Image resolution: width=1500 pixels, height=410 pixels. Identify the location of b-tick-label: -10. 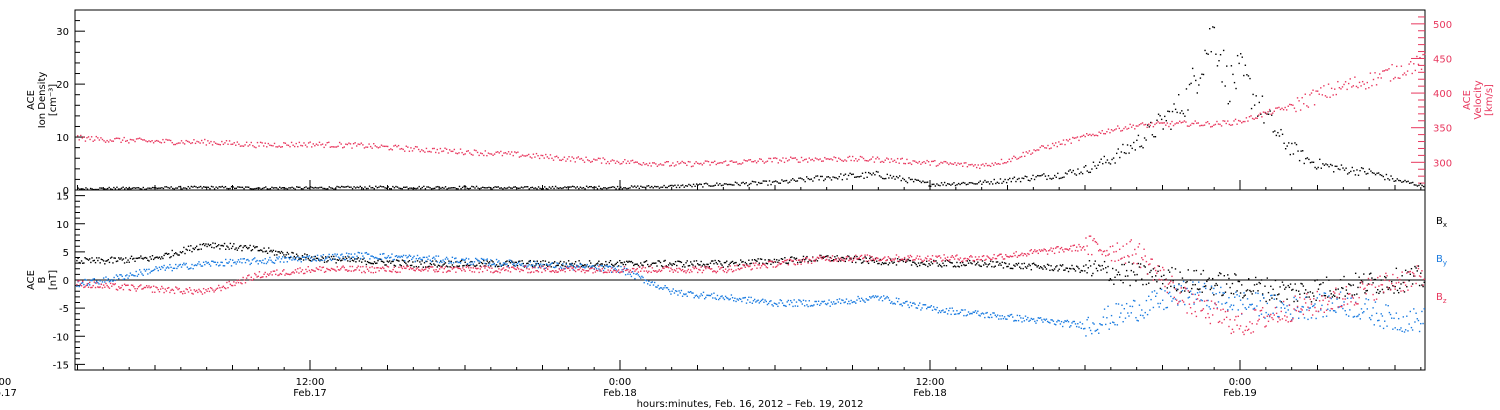
(61, 337).